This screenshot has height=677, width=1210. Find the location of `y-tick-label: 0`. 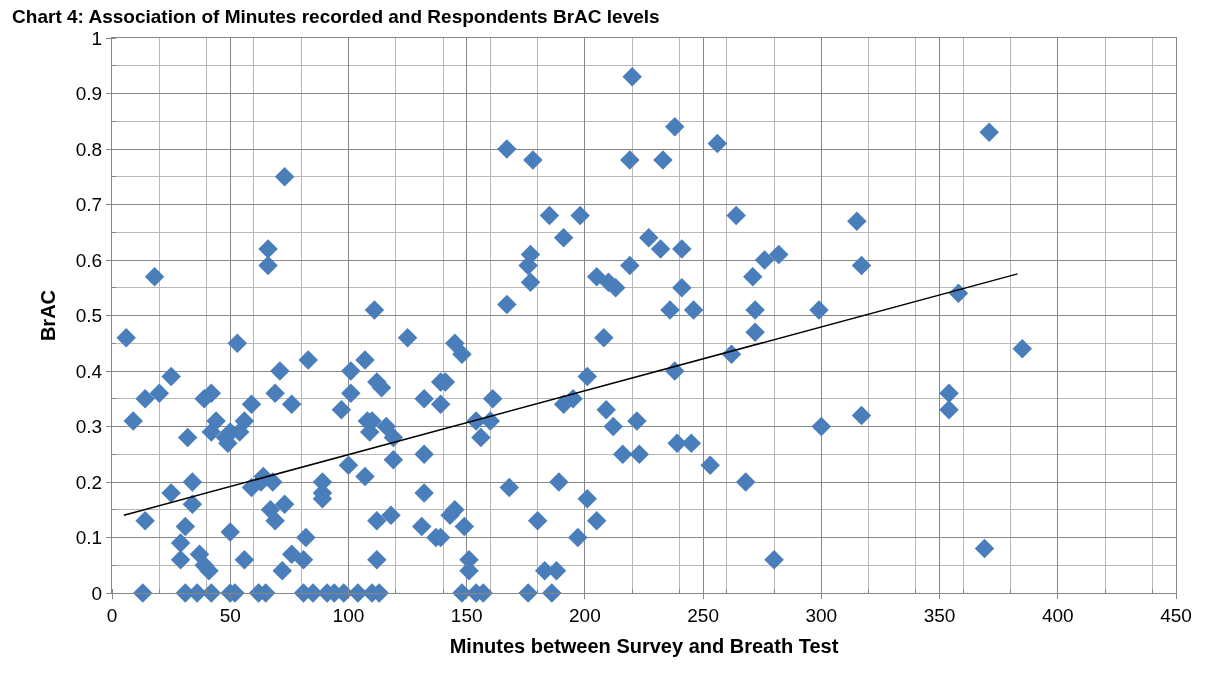

y-tick-label: 0 is located at coordinates (97, 593).